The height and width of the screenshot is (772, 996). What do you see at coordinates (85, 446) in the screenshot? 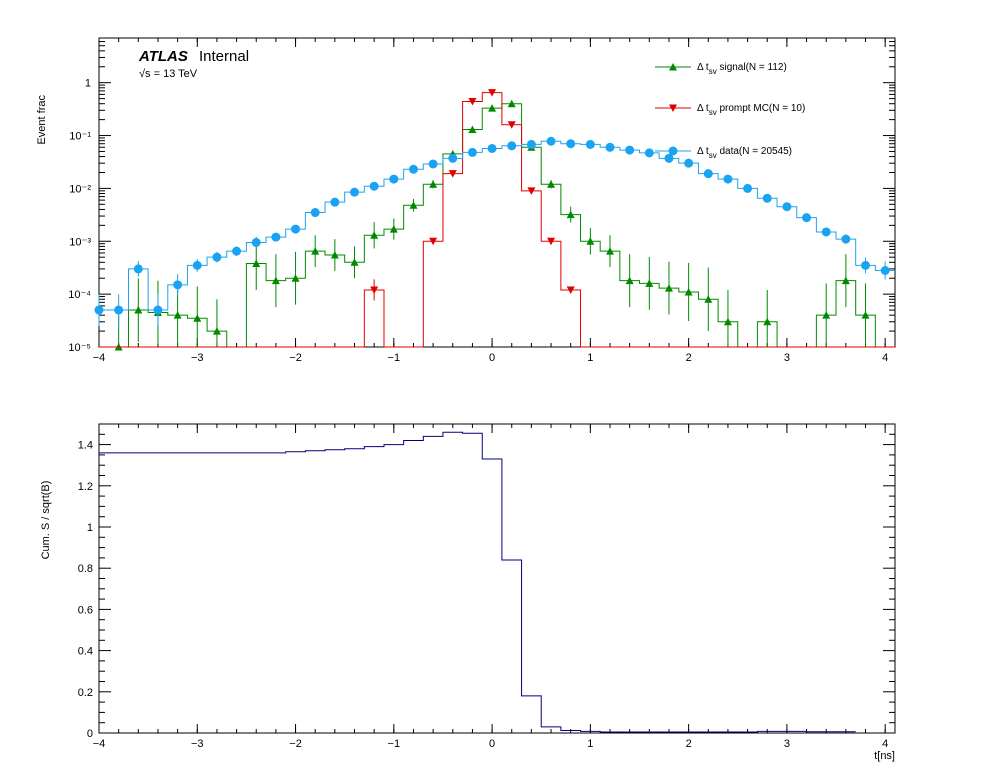
I see `y-tick-label: 1.4` at bounding box center [85, 446].